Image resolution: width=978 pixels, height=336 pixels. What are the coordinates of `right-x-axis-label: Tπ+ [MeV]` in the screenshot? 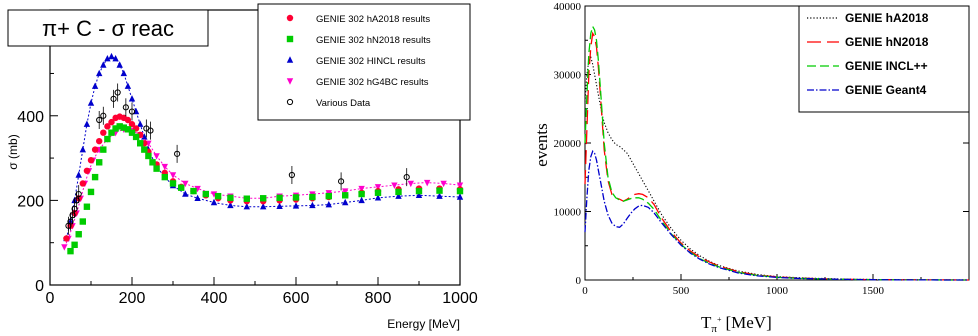 It's located at (736, 324).